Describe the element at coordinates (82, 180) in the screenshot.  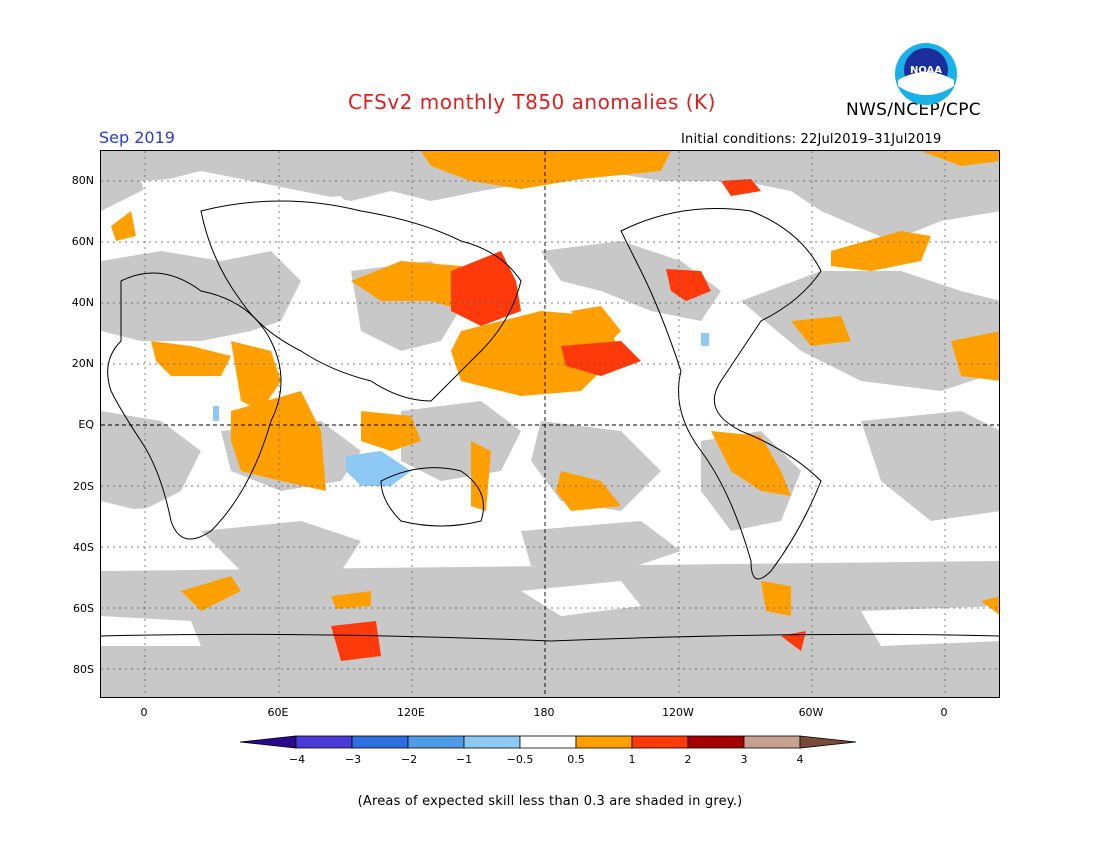
I see `lat-label-80n: 80N` at that location.